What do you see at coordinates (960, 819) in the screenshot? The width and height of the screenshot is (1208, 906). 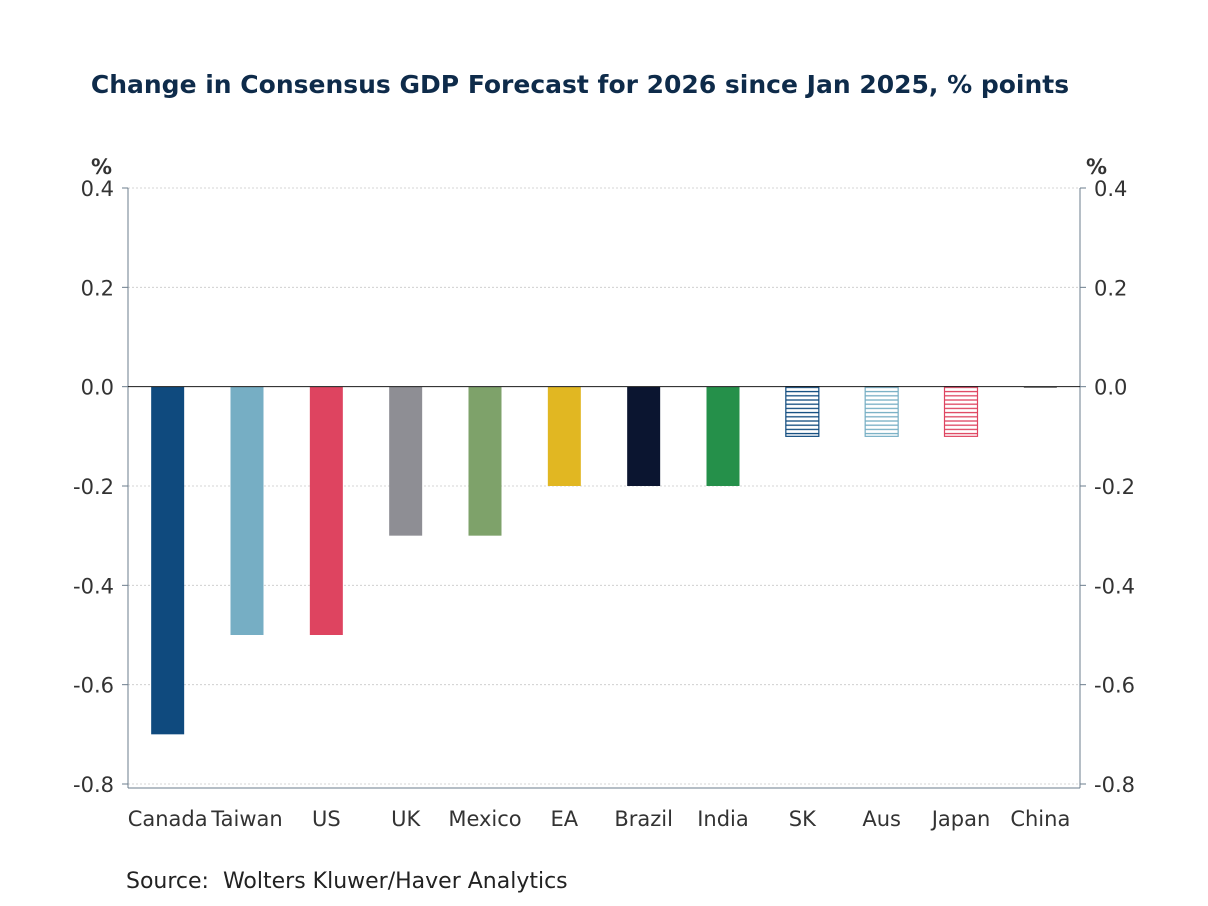 I see `category-label-japan: Japan` at bounding box center [960, 819].